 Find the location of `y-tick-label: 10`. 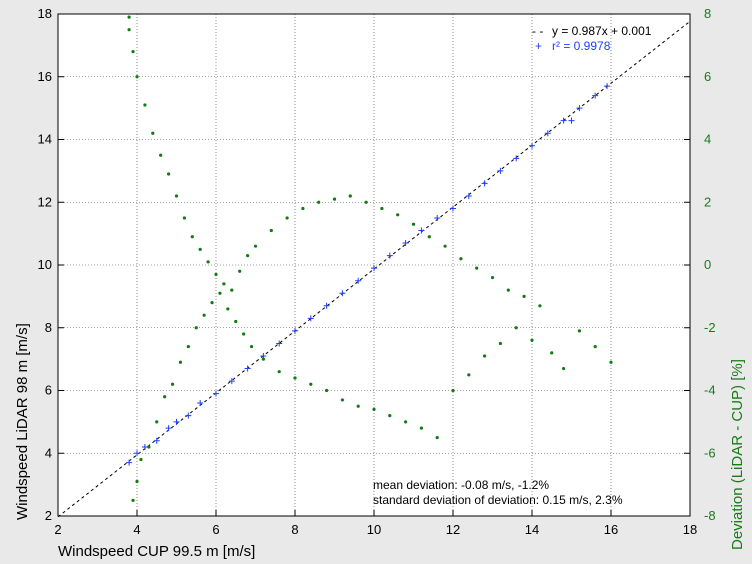

y-tick-label: 10 is located at coordinates (45, 264).